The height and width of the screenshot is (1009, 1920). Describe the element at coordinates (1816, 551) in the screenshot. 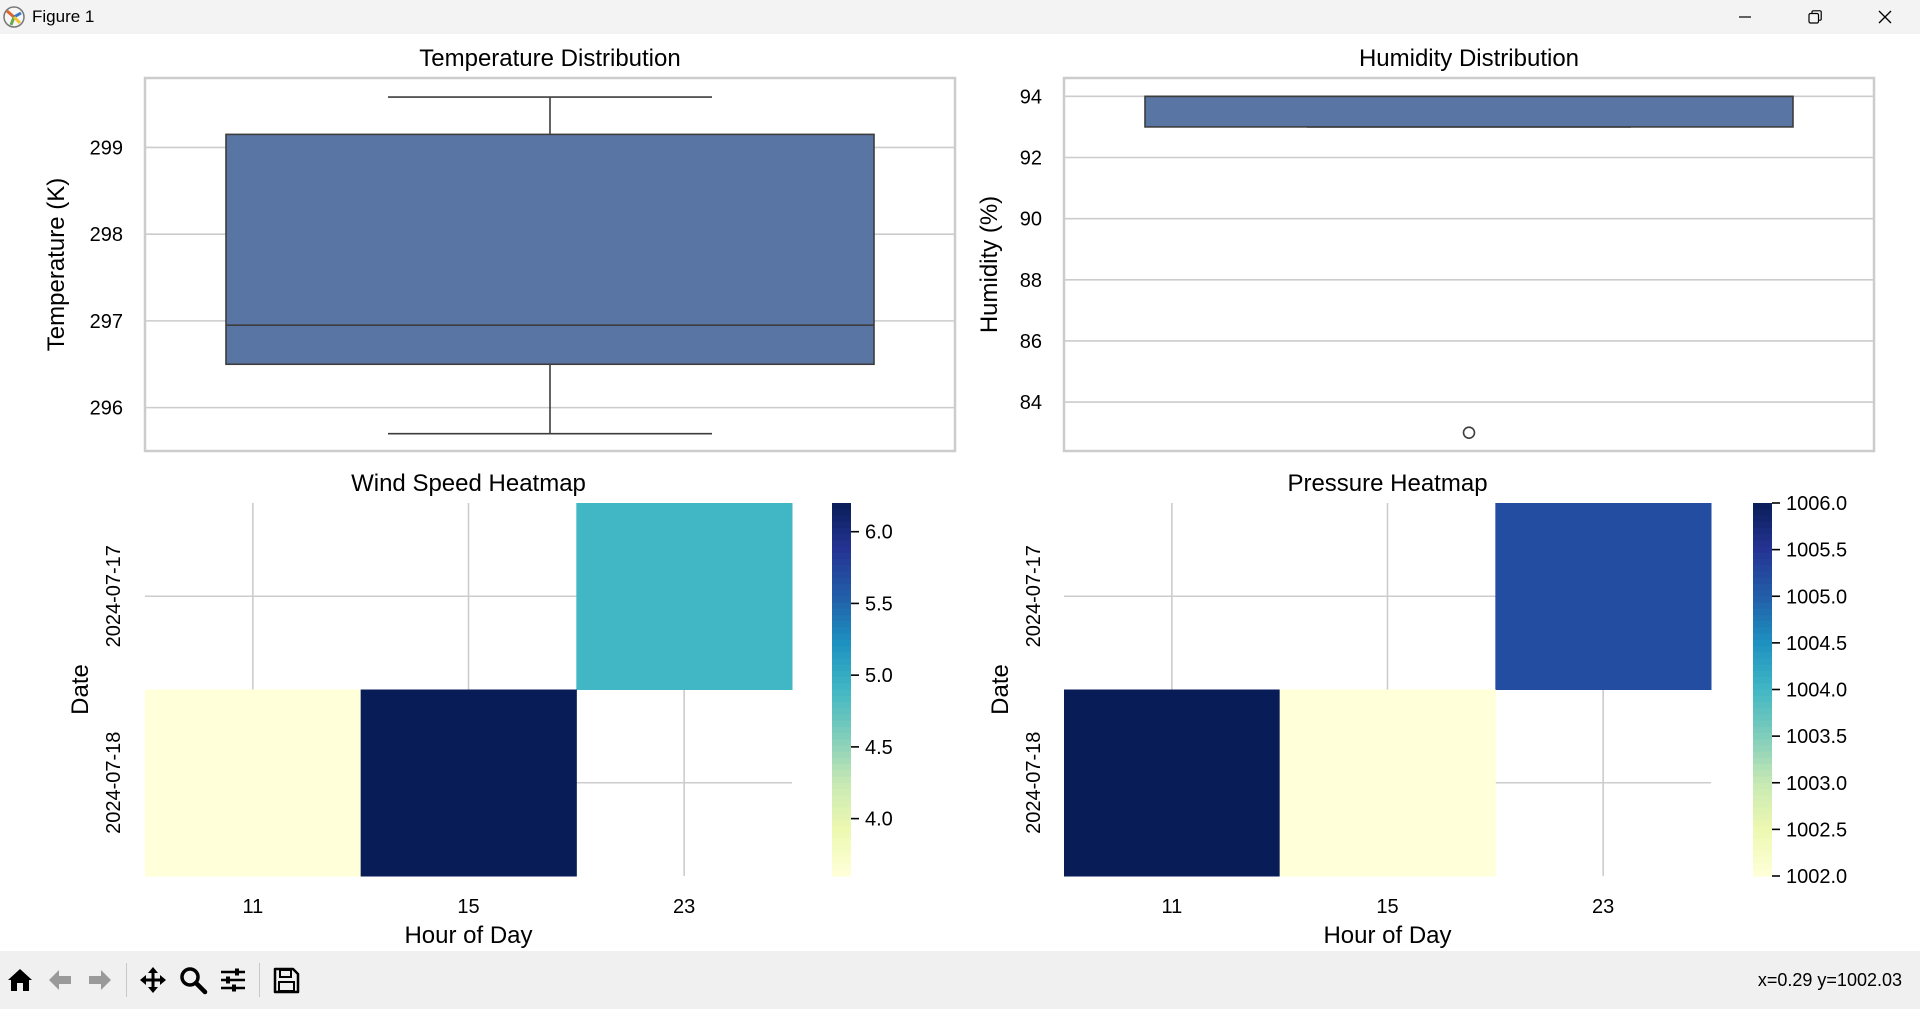

I see `colorbar-tick-label: 1005.5` at that location.